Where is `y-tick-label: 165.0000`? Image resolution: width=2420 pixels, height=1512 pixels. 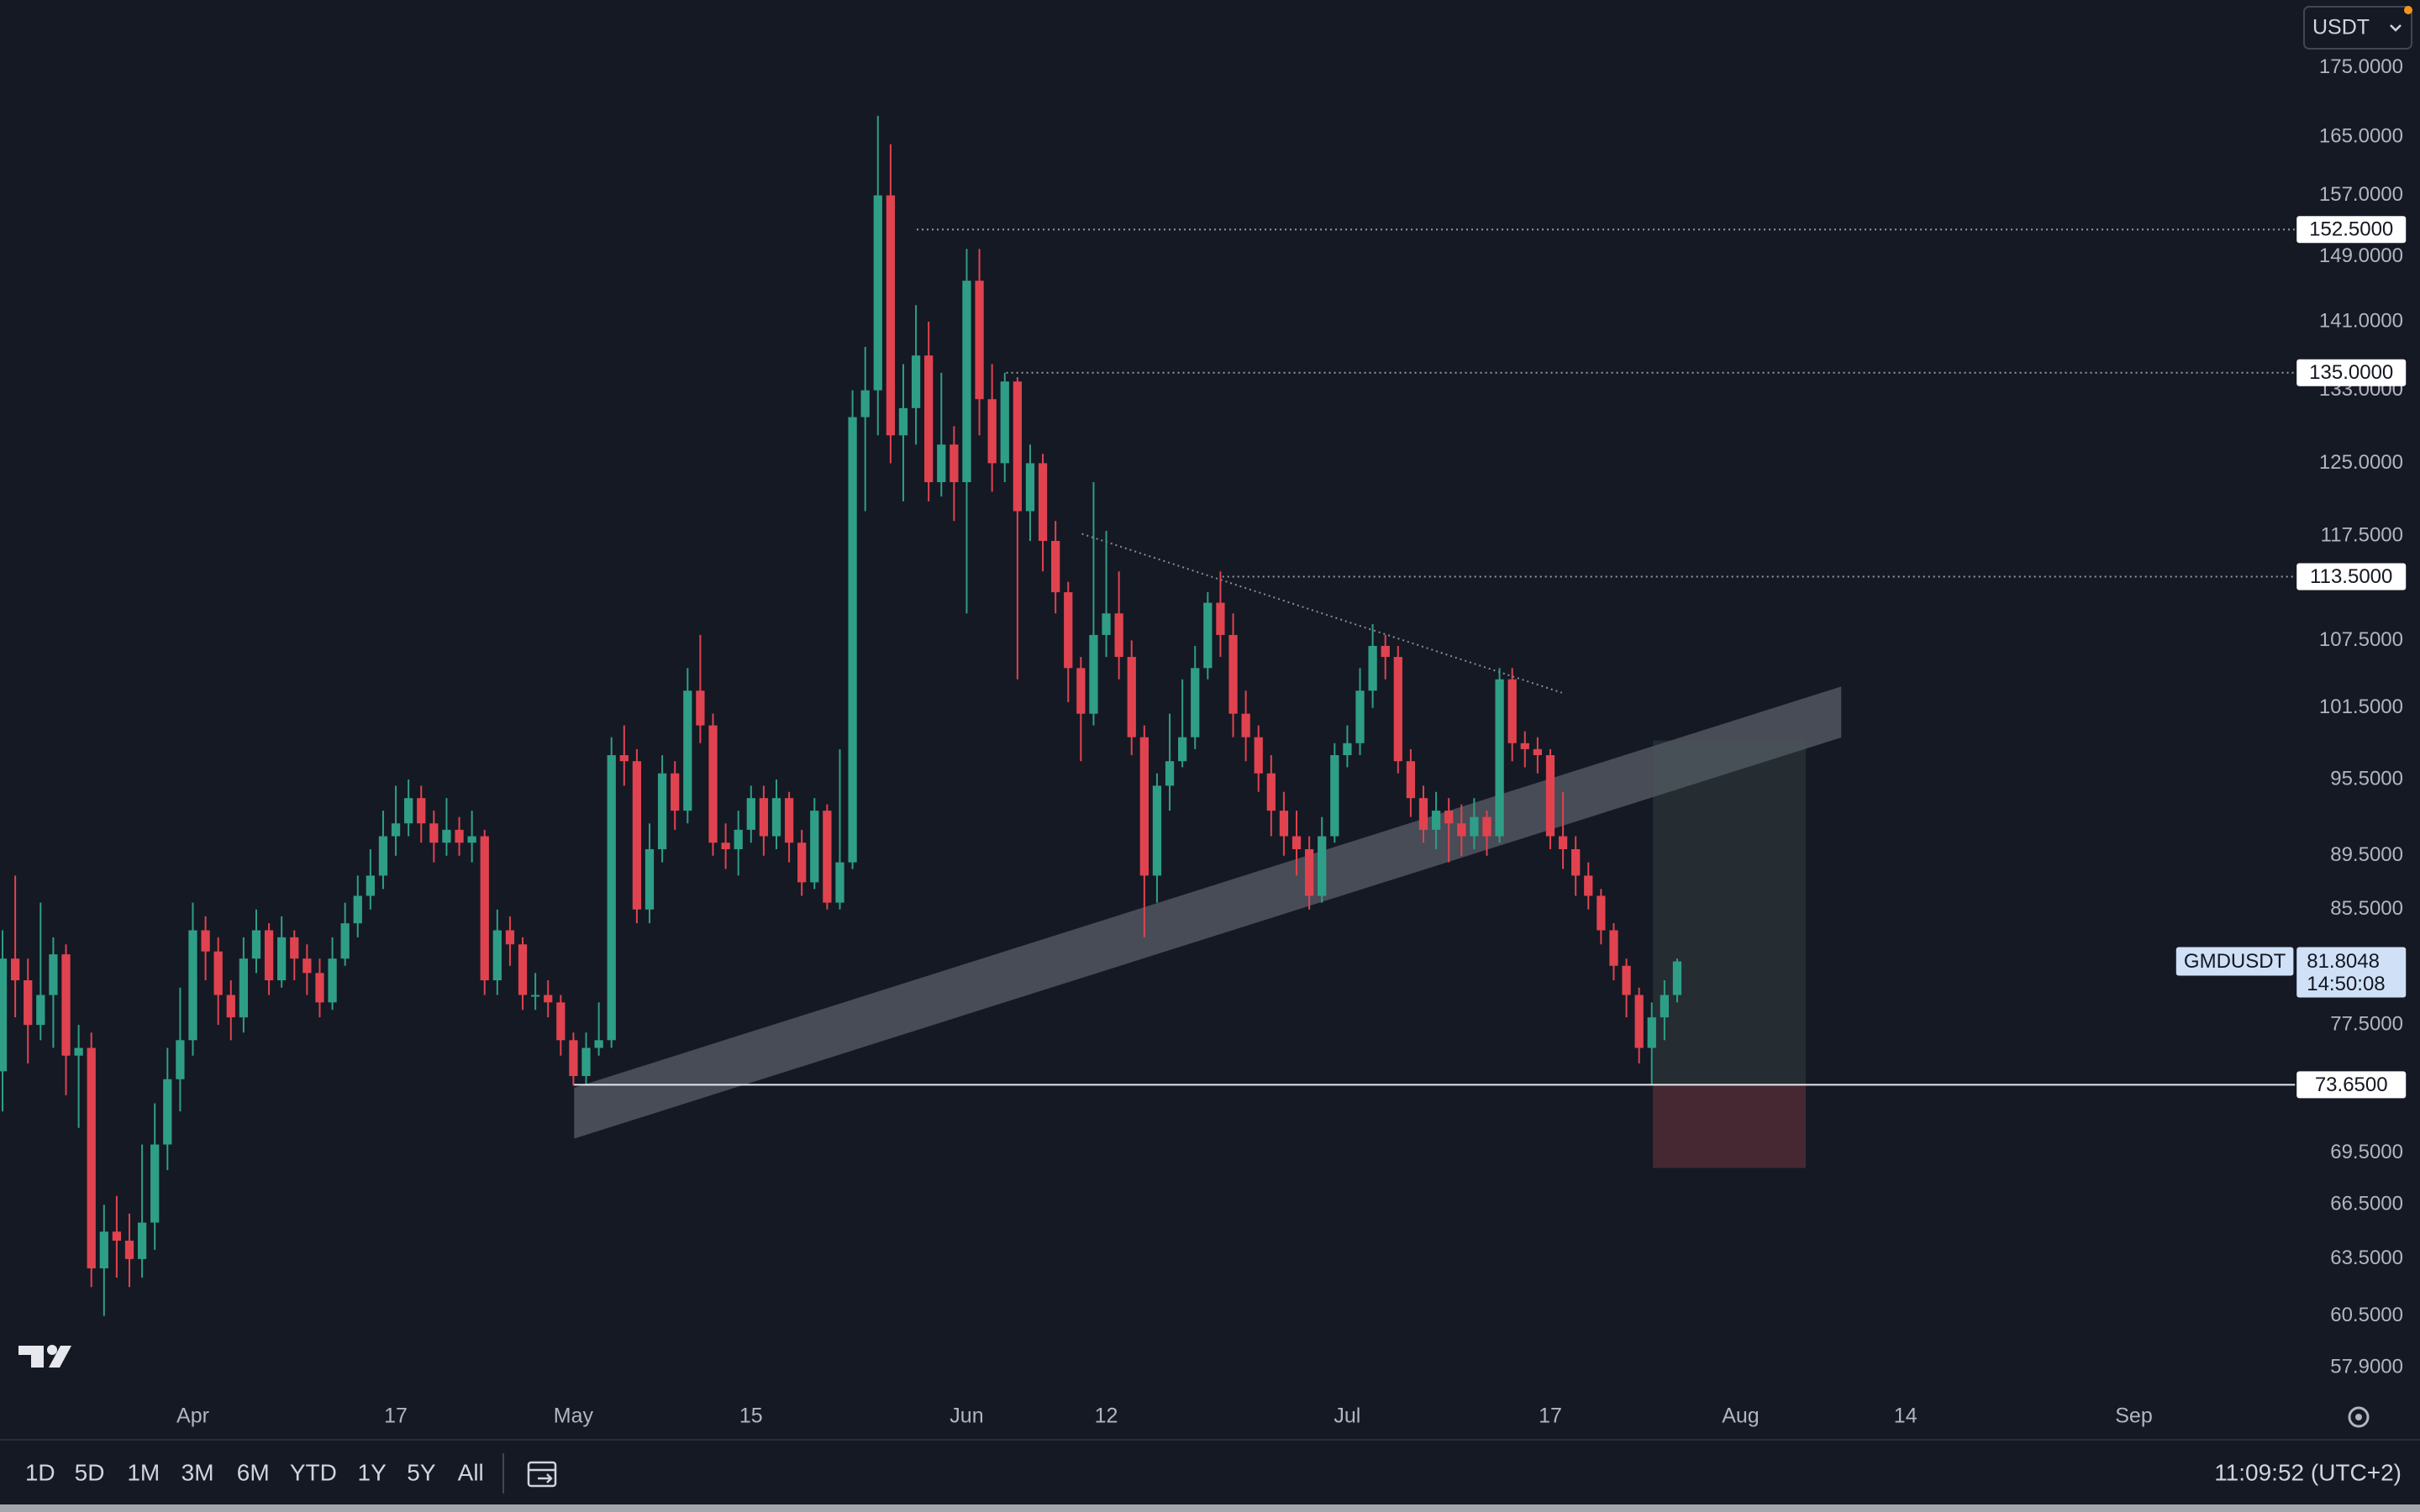 y-tick-label: 165.0000 is located at coordinates (2361, 135).